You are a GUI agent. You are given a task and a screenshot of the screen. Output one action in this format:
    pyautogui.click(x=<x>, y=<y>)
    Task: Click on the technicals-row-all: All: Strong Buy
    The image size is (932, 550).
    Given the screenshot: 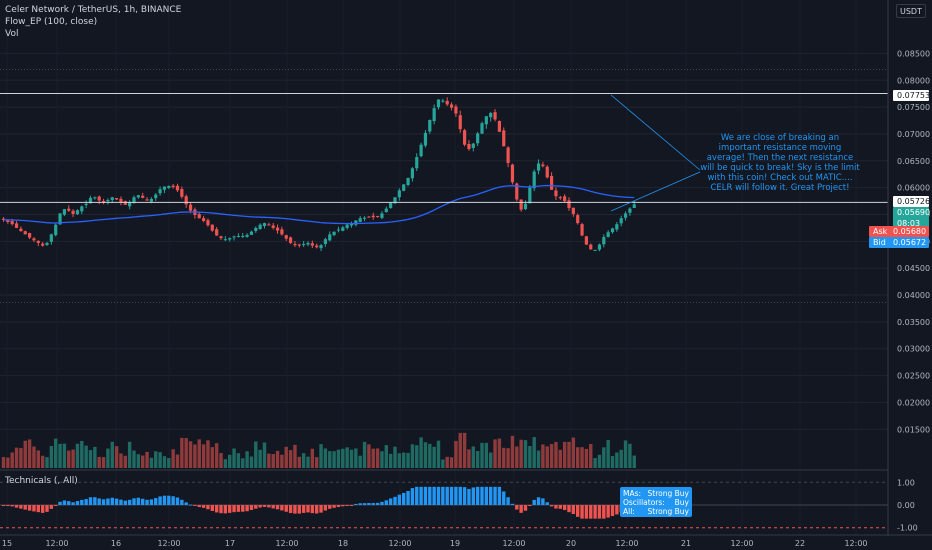 What is the action you would take?
    pyautogui.click(x=656, y=511)
    